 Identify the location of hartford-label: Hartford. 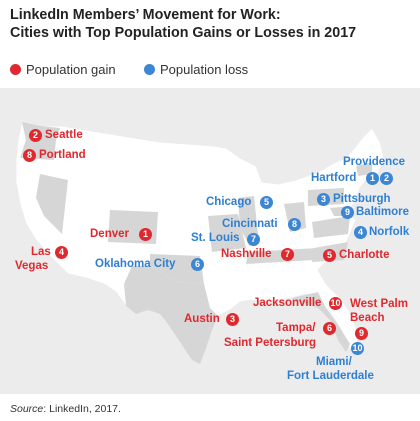
(334, 178).